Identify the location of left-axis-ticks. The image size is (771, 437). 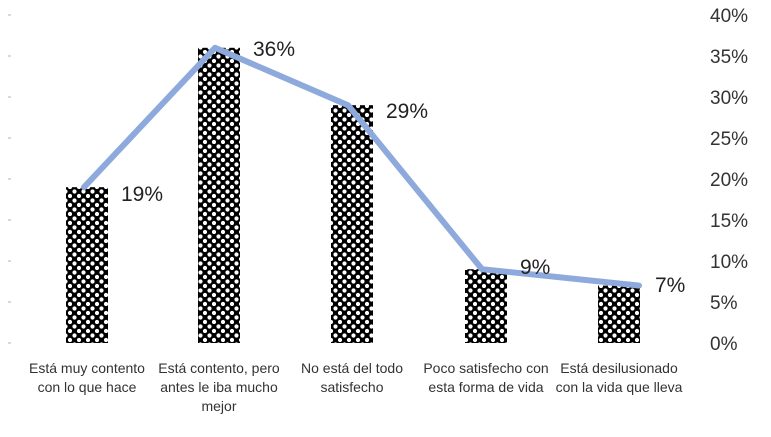
(9, 179).